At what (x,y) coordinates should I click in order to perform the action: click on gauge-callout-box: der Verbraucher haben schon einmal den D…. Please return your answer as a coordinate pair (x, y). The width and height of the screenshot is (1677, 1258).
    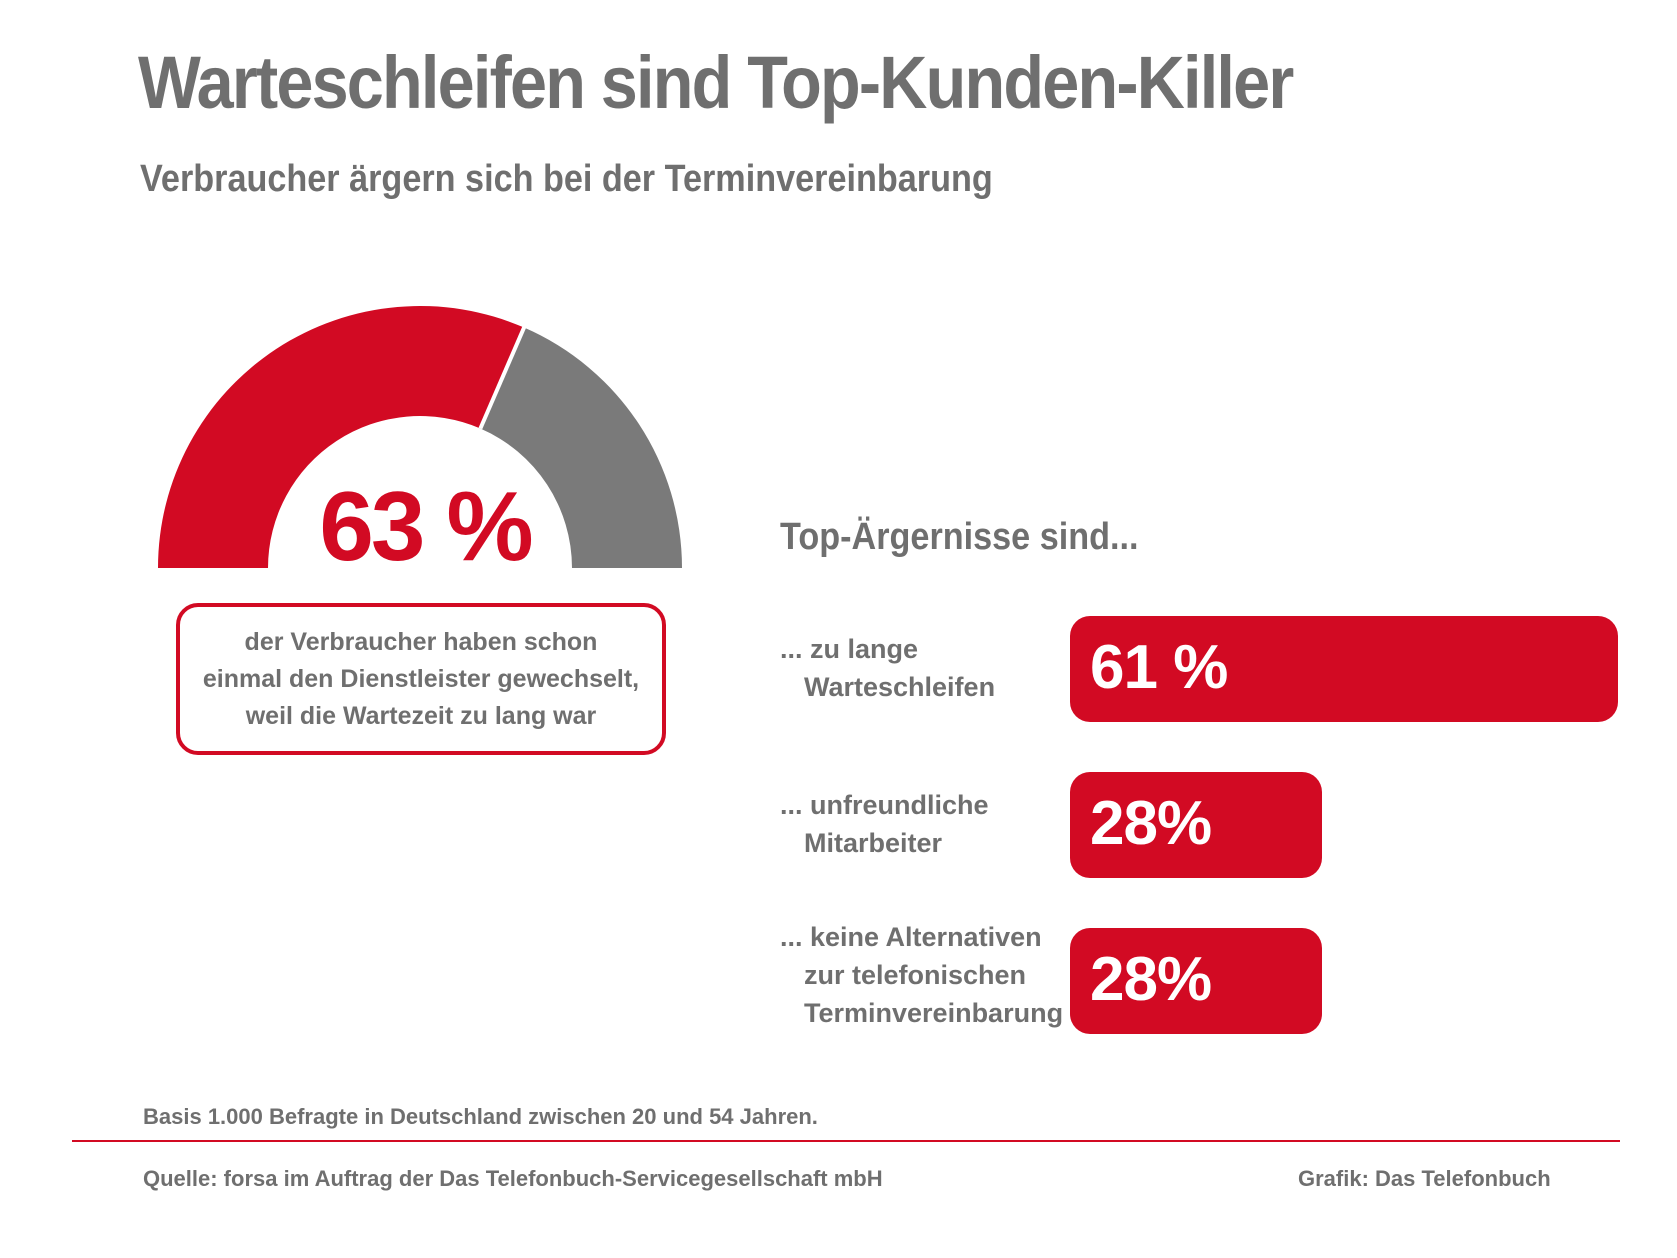
    Looking at the image, I should click on (421, 679).